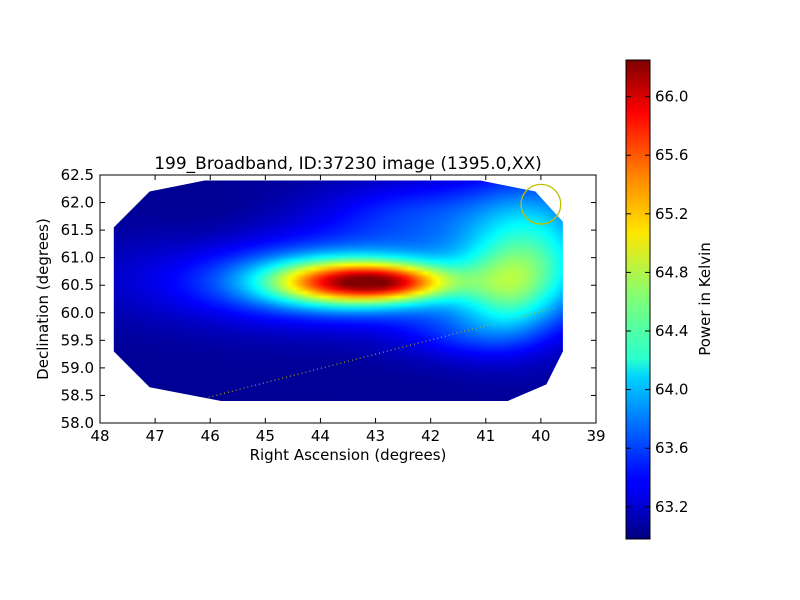 Image resolution: width=800 pixels, height=600 pixels. What do you see at coordinates (77, 340) in the screenshot?
I see `y-tick-label: 59.5` at bounding box center [77, 340].